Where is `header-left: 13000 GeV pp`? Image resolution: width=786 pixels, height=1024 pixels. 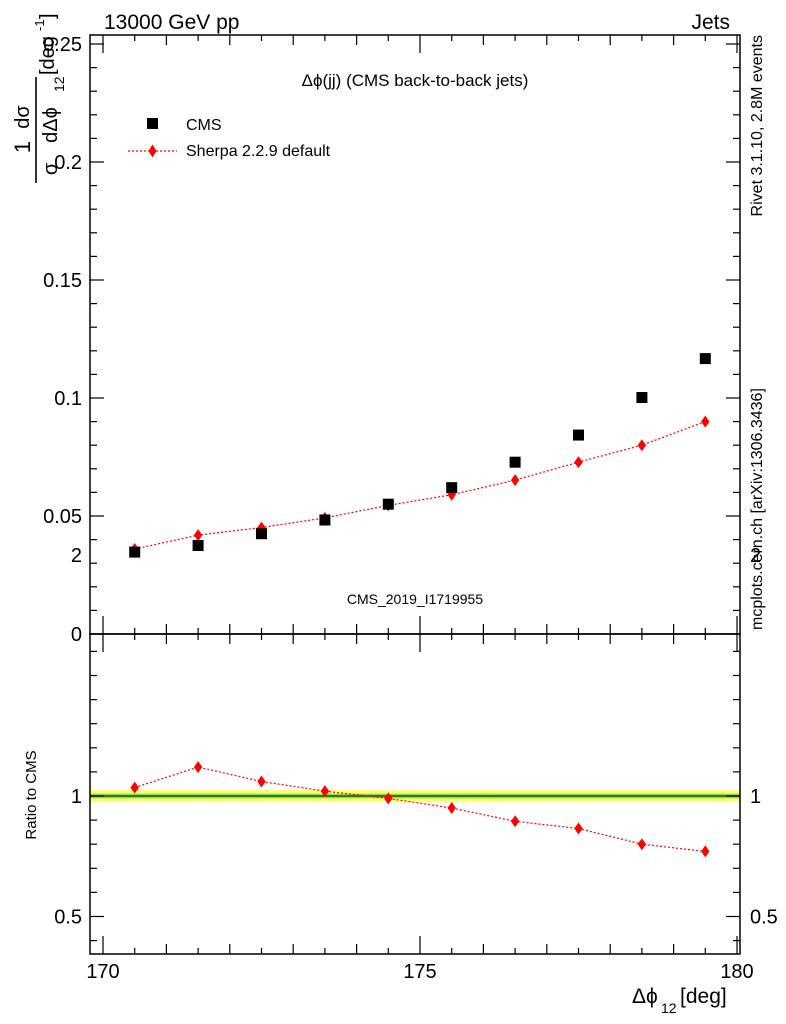 header-left: 13000 GeV pp is located at coordinates (171, 22).